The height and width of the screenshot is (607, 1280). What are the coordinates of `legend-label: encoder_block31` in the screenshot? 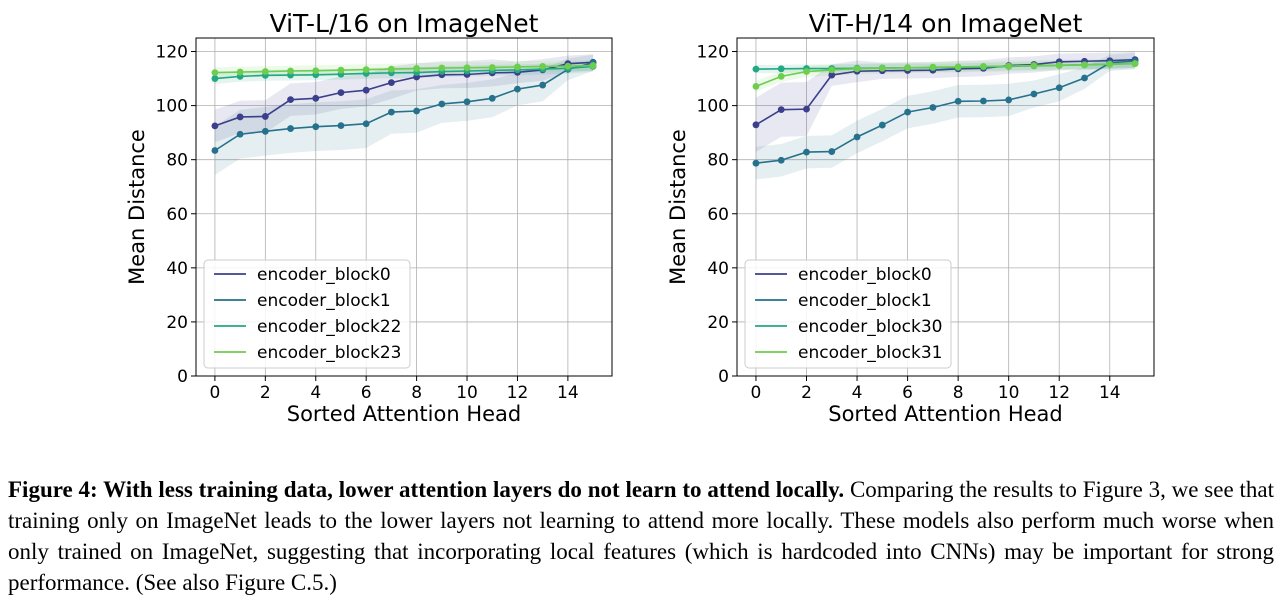 It's located at (870, 353).